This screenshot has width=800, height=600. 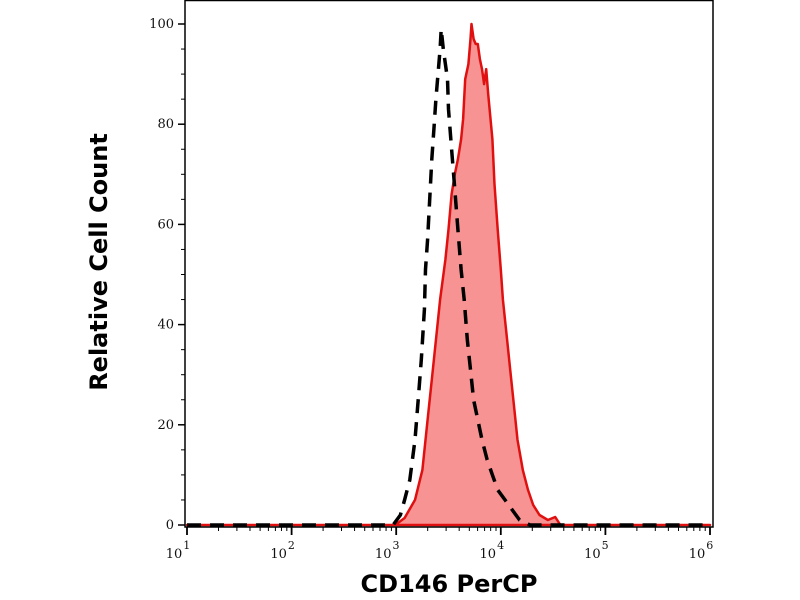 What do you see at coordinates (449, 584) in the screenshot?
I see `x-axis-title: CD146 PerCP` at bounding box center [449, 584].